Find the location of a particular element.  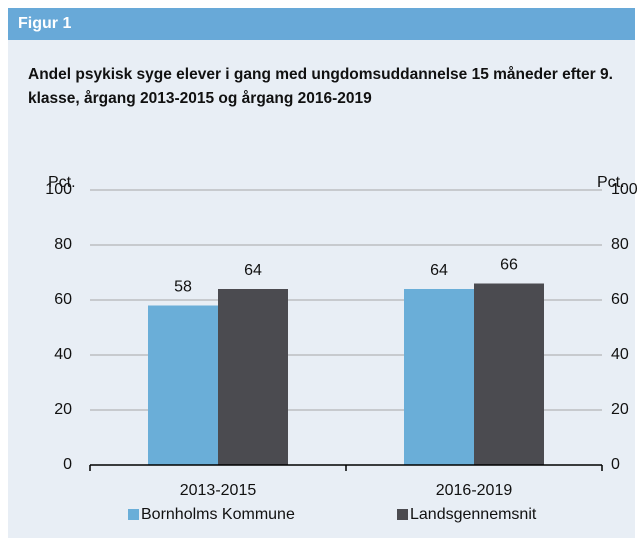

y-tick-label: 60 is located at coordinates (63, 299).